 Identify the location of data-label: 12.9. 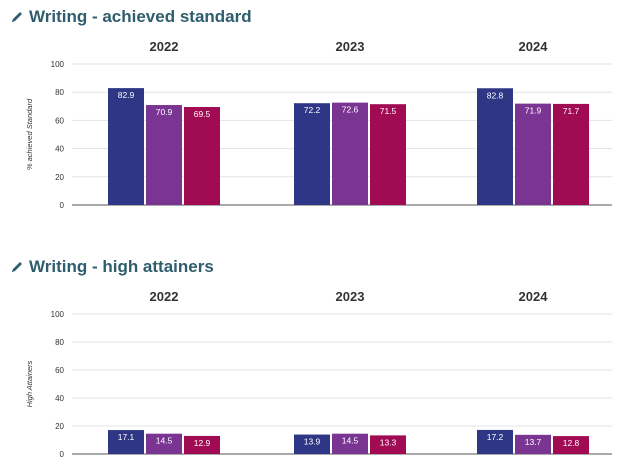
(202, 443).